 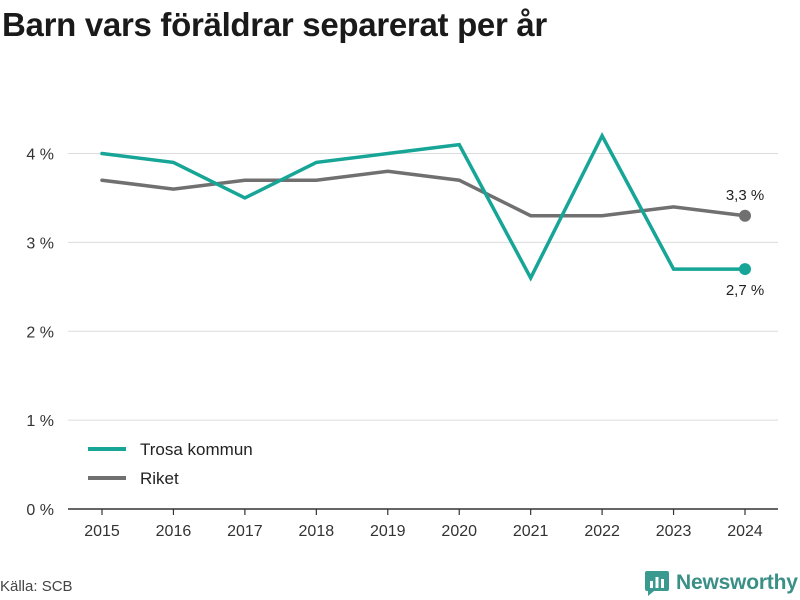 What do you see at coordinates (737, 582) in the screenshot?
I see `brand-name: Newsworthy` at bounding box center [737, 582].